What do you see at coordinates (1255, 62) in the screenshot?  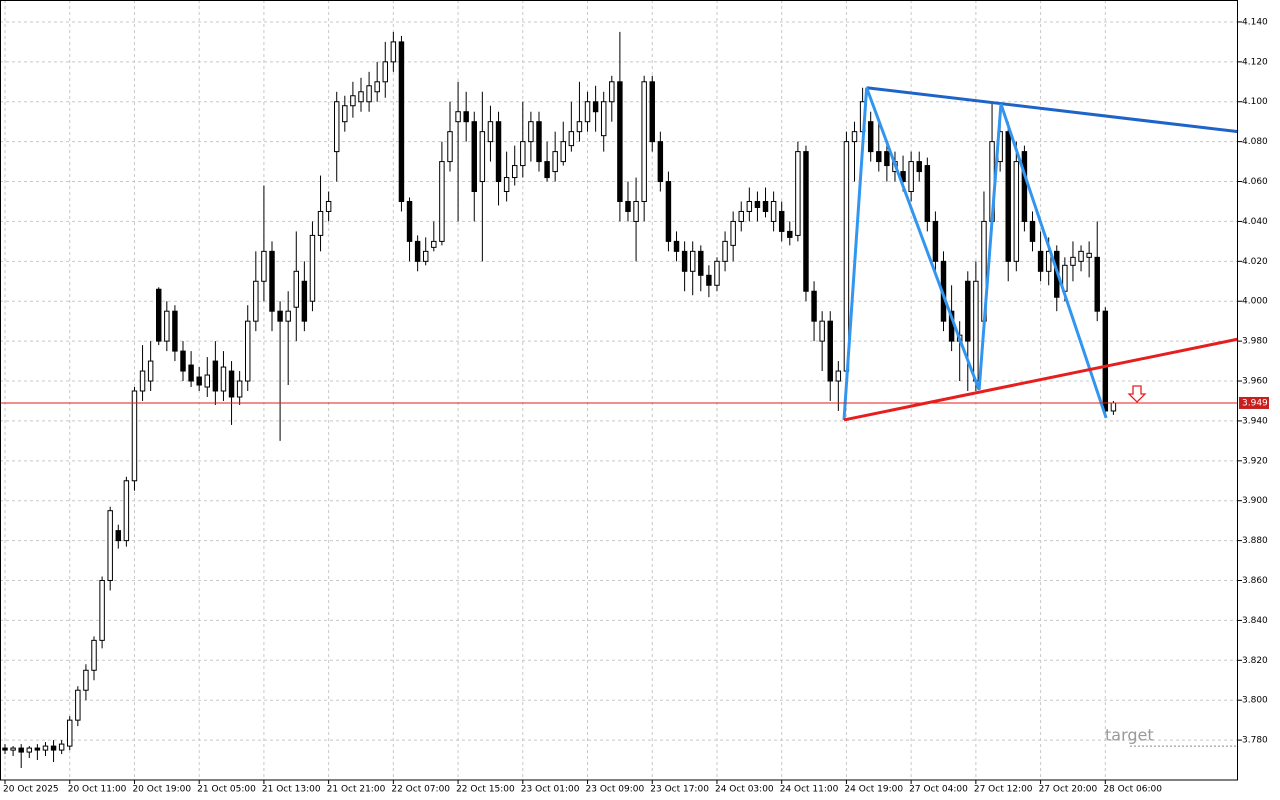 I see `y-tick-label: 4.120` at bounding box center [1255, 62].